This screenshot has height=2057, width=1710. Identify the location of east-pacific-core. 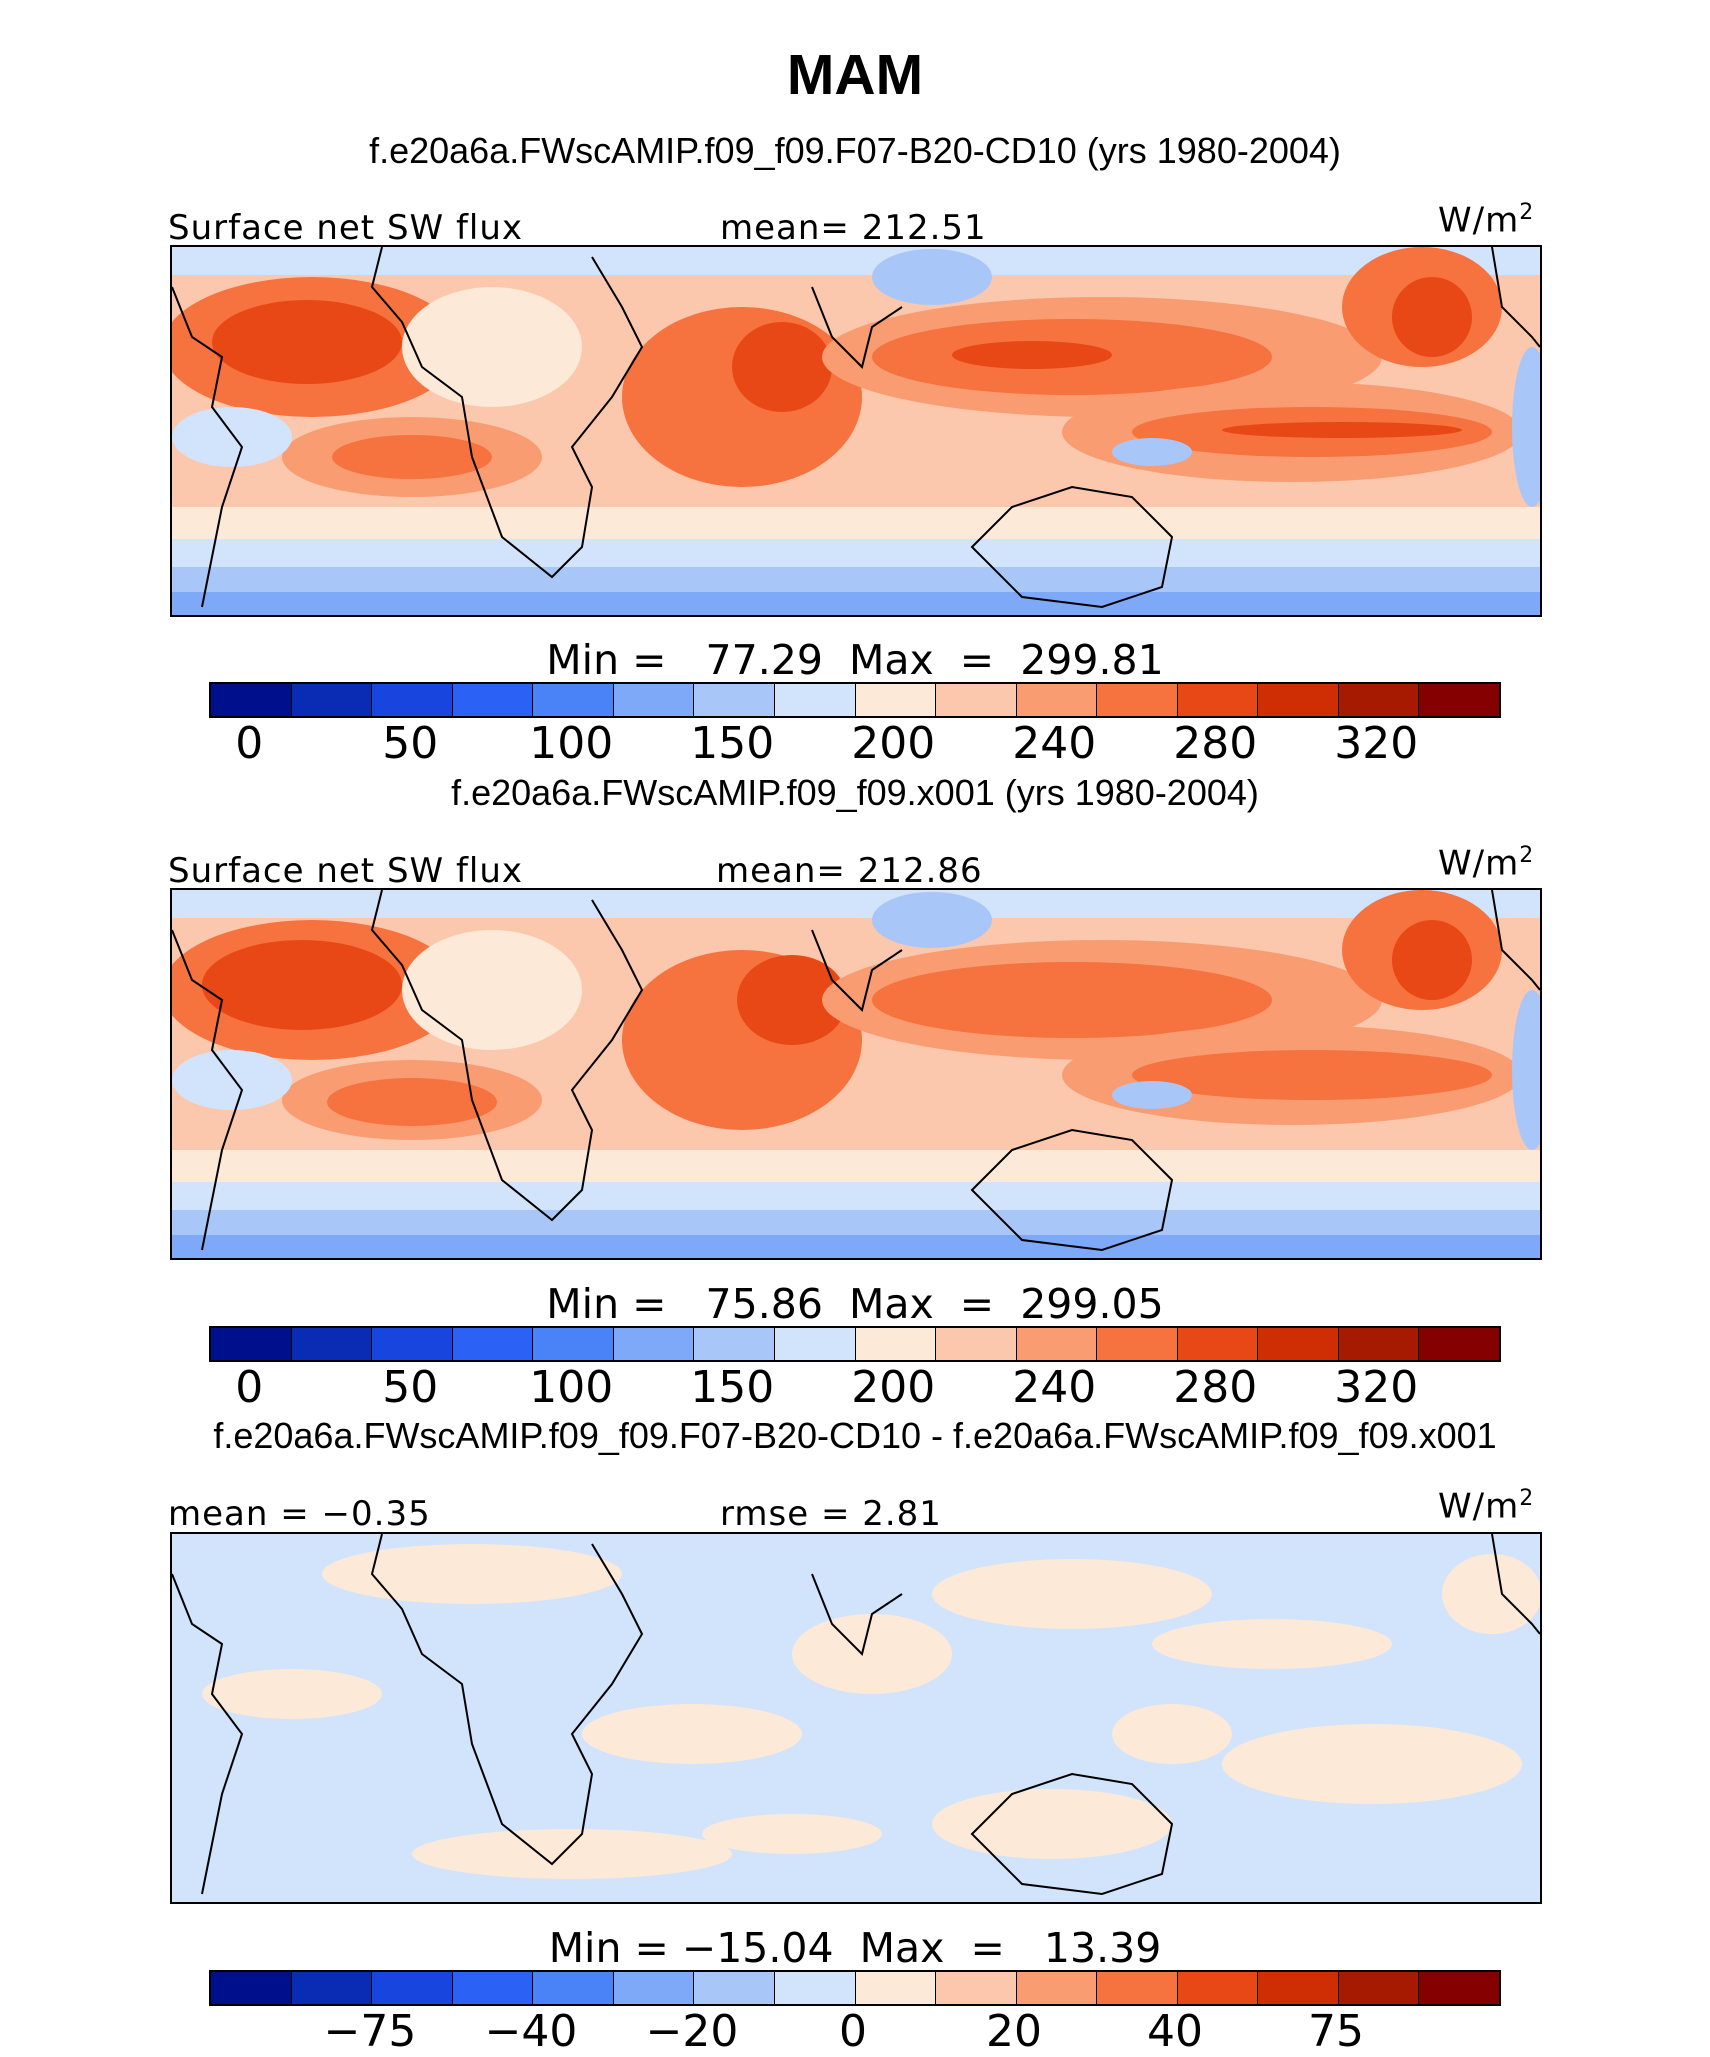
(1432, 960).